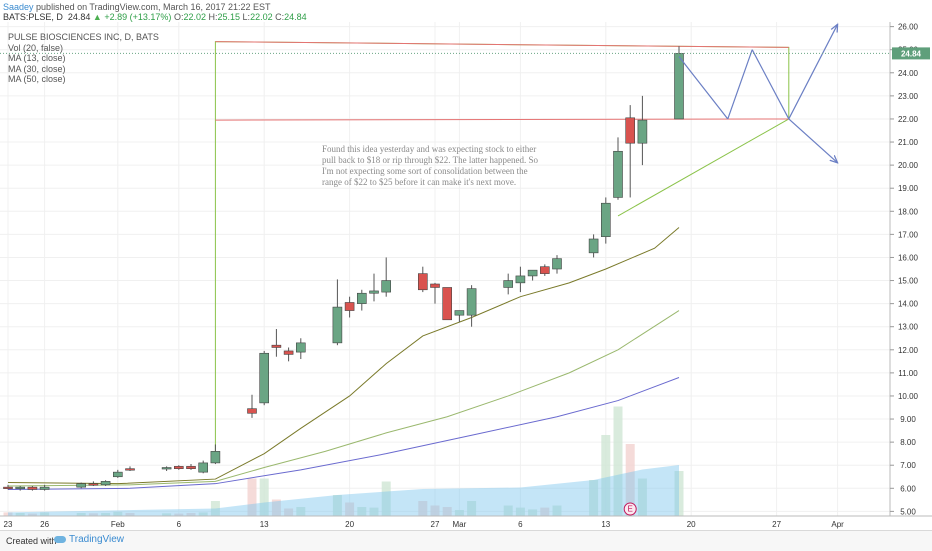 The image size is (932, 551). I want to click on y-tick-label: 26.00, so click(908, 27).